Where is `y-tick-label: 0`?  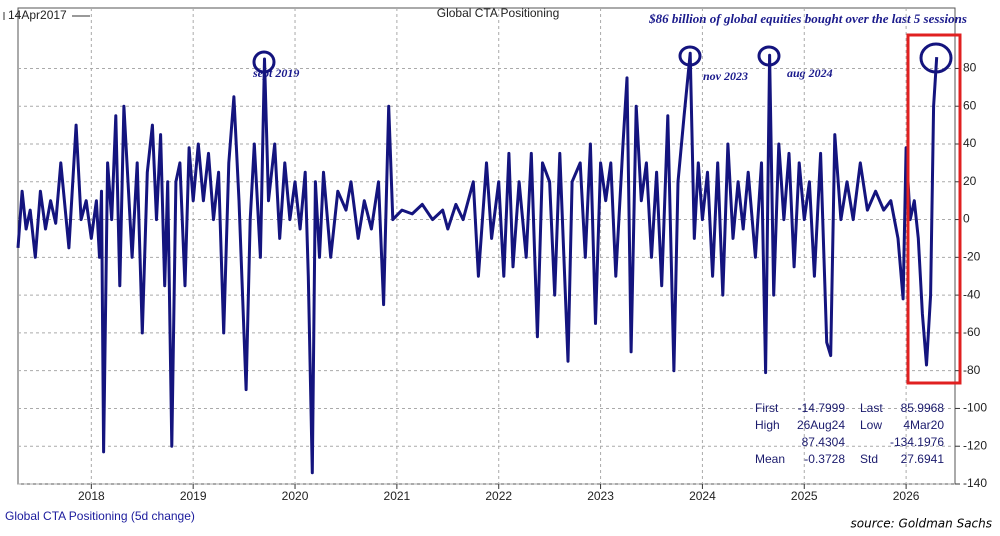 y-tick-label: 0 is located at coordinates (966, 219).